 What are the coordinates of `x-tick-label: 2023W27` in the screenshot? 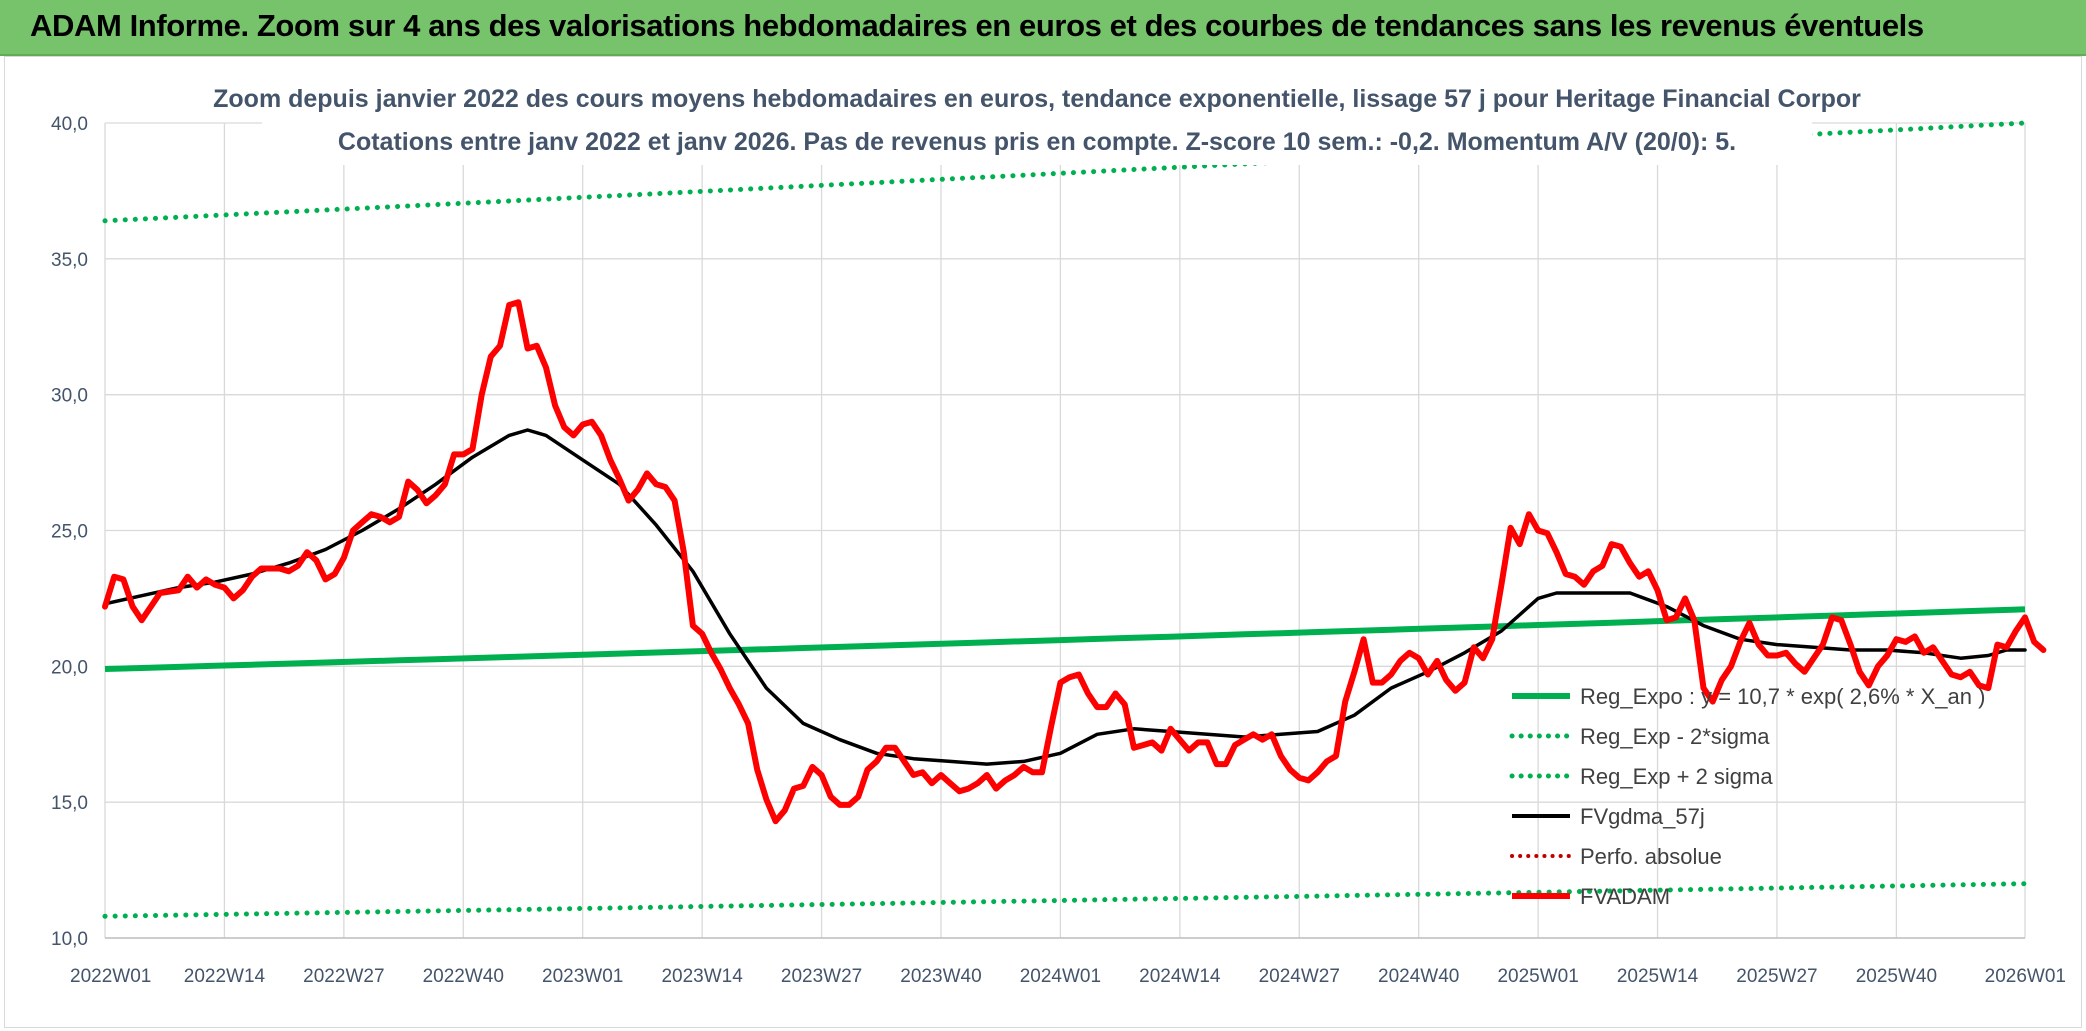 It's located at (821, 976).